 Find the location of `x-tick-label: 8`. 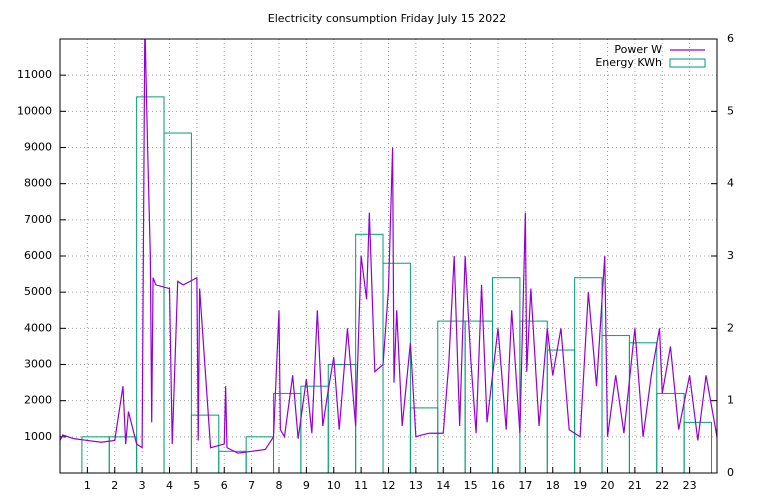

x-tick-label: 8 is located at coordinates (279, 485).